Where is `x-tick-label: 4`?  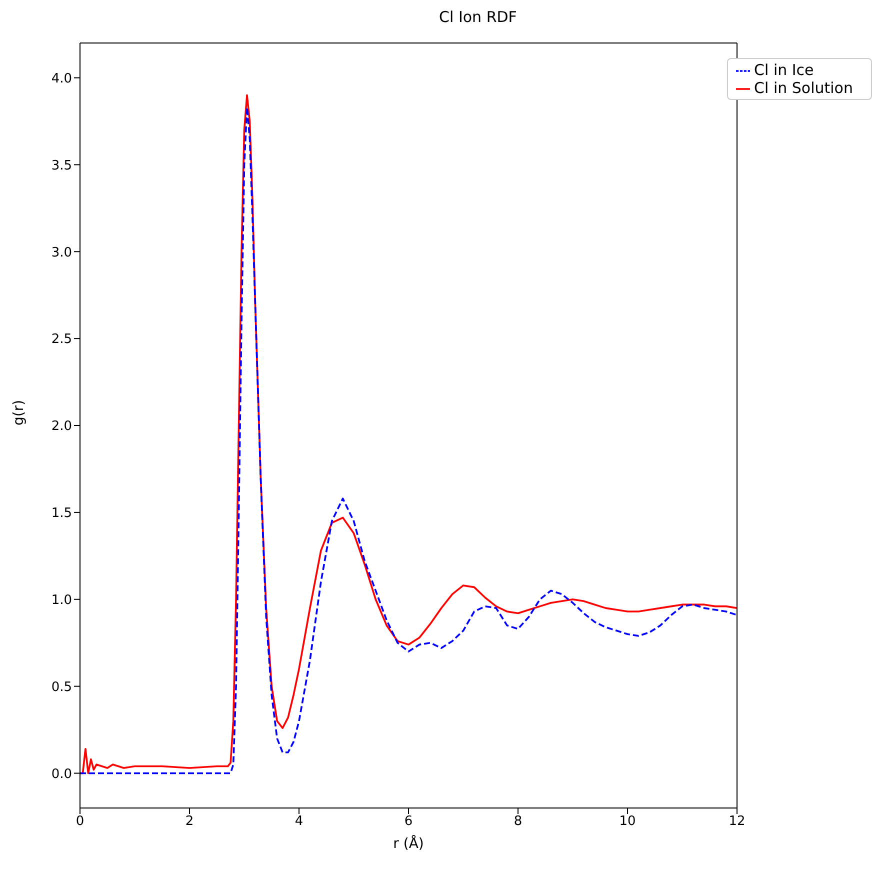
x-tick-label: 4 is located at coordinates (299, 822).